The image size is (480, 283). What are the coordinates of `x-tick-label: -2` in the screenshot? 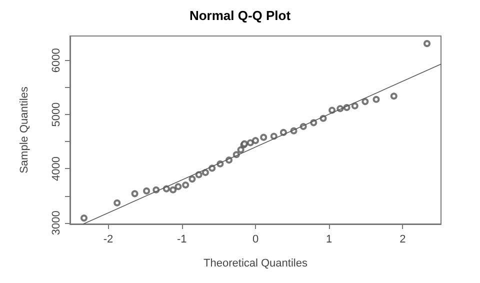 It's located at (108, 240).